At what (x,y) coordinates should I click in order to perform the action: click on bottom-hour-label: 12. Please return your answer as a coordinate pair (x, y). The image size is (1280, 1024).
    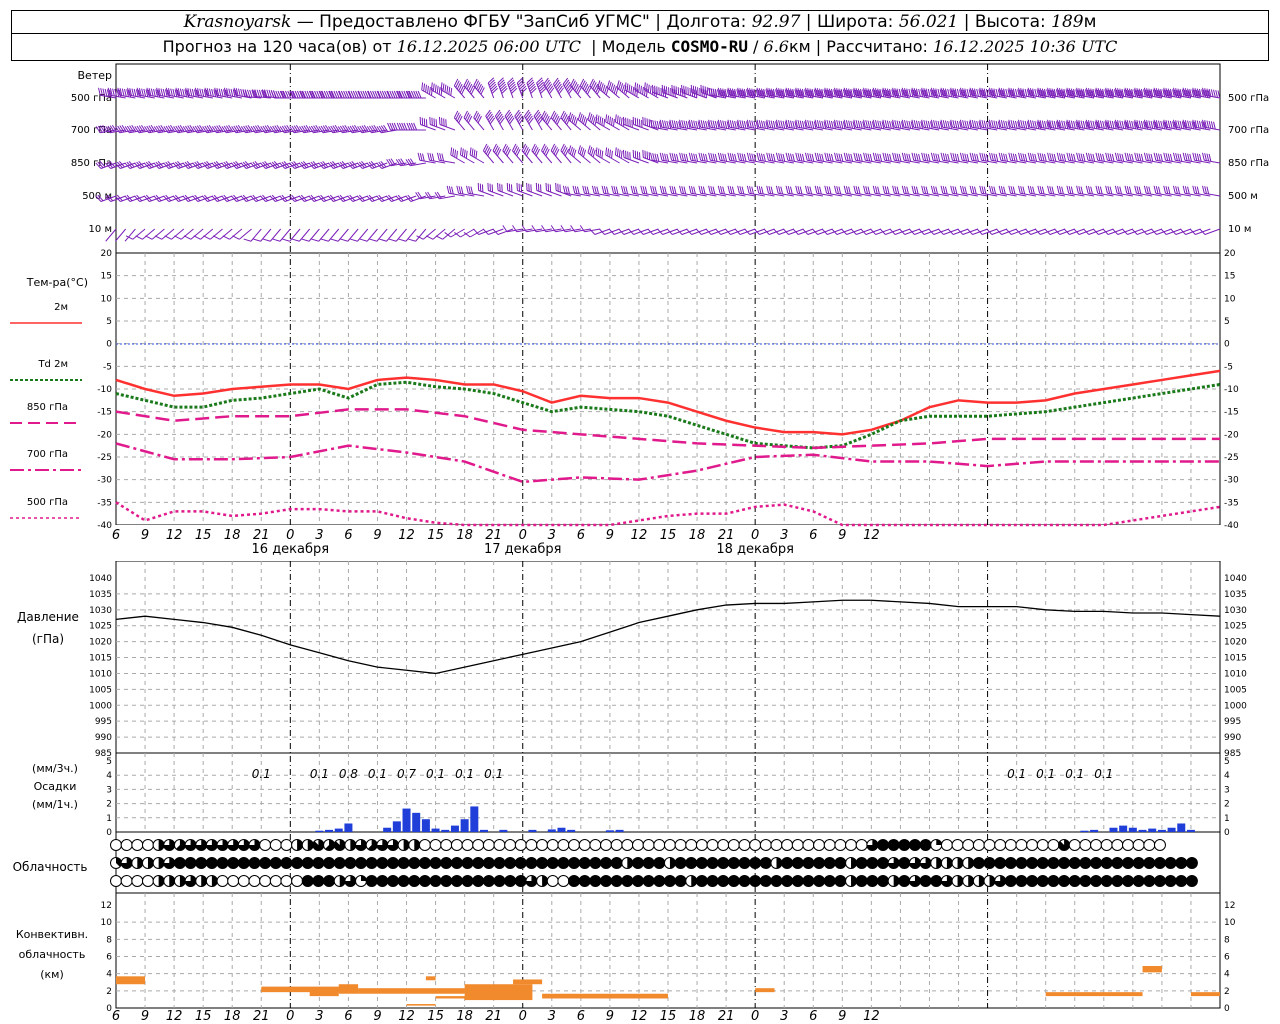
    Looking at the image, I should click on (406, 1016).